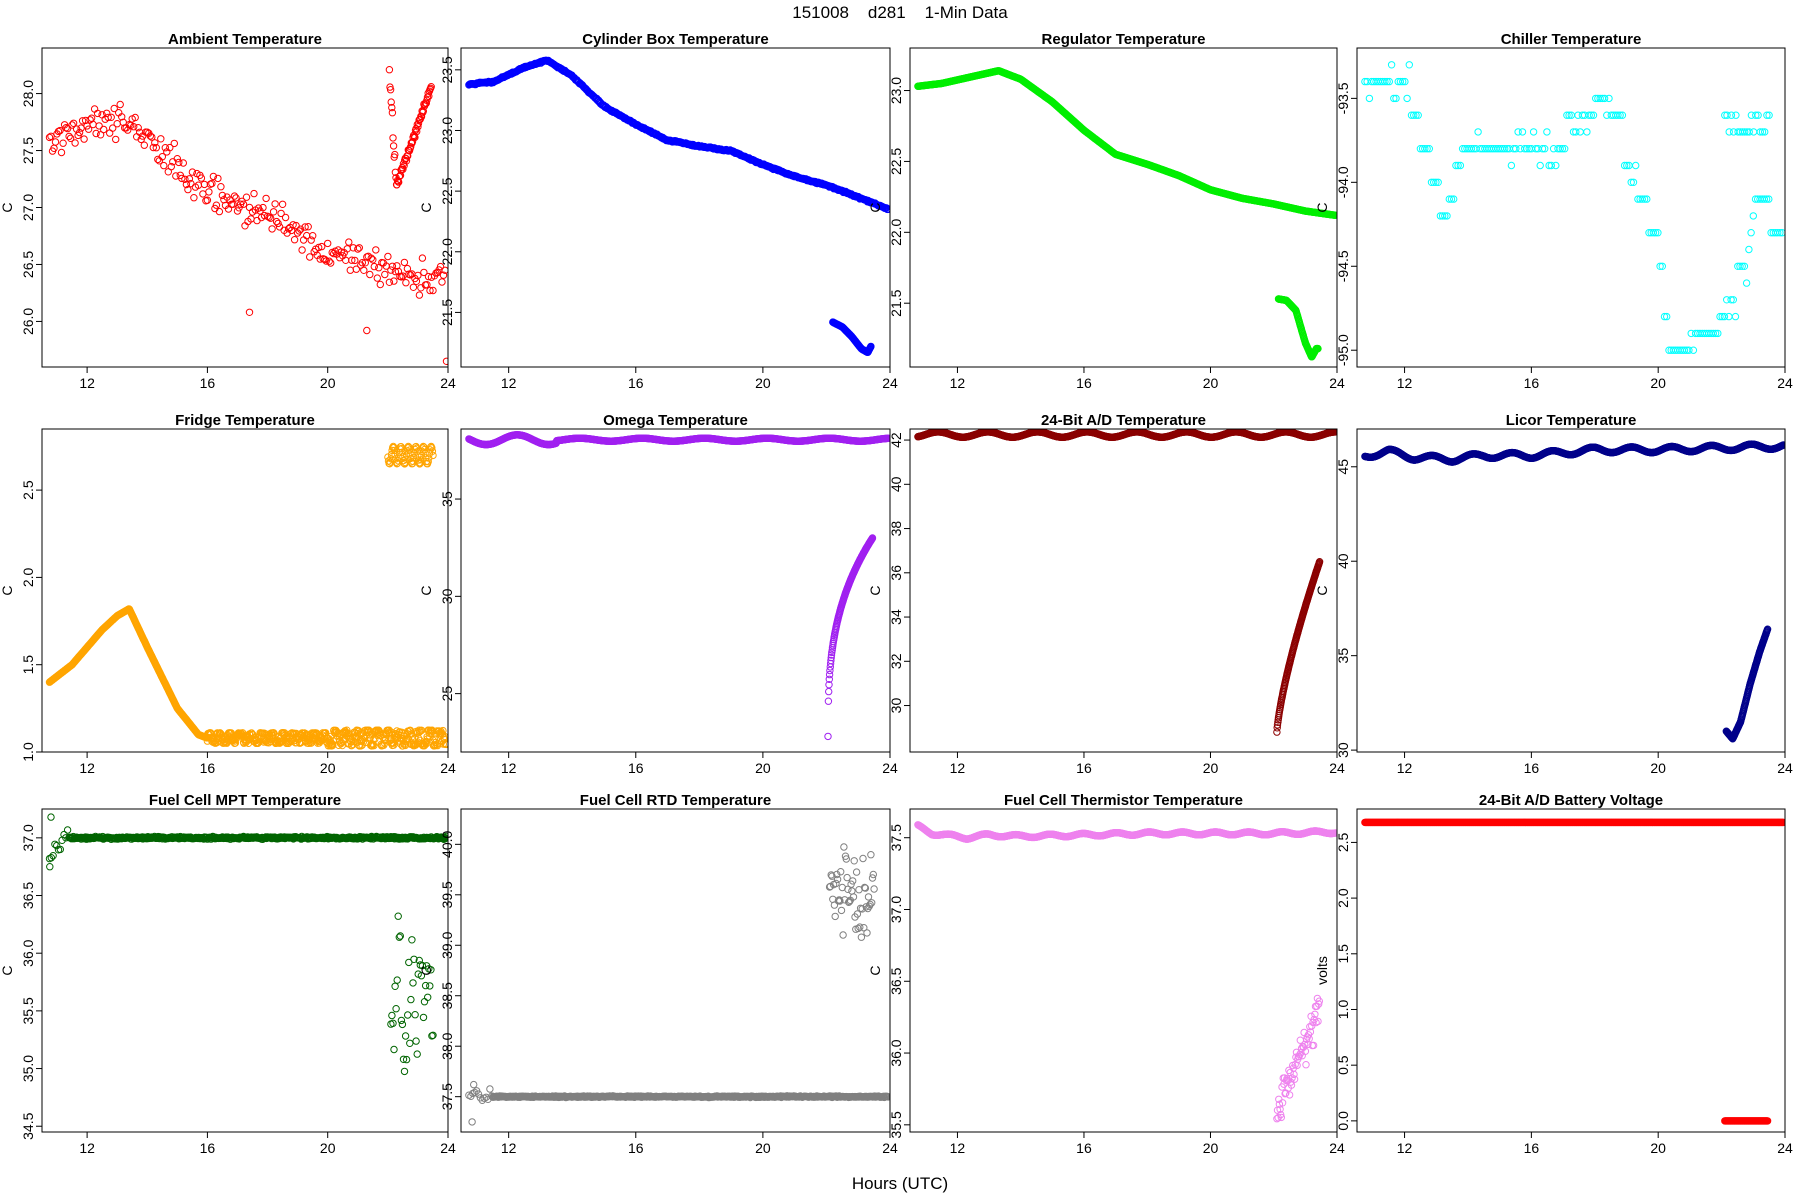 Image resolution: width=1800 pixels, height=1200 pixels. I want to click on panel-title: Ambient Temperature, so click(245, 39).